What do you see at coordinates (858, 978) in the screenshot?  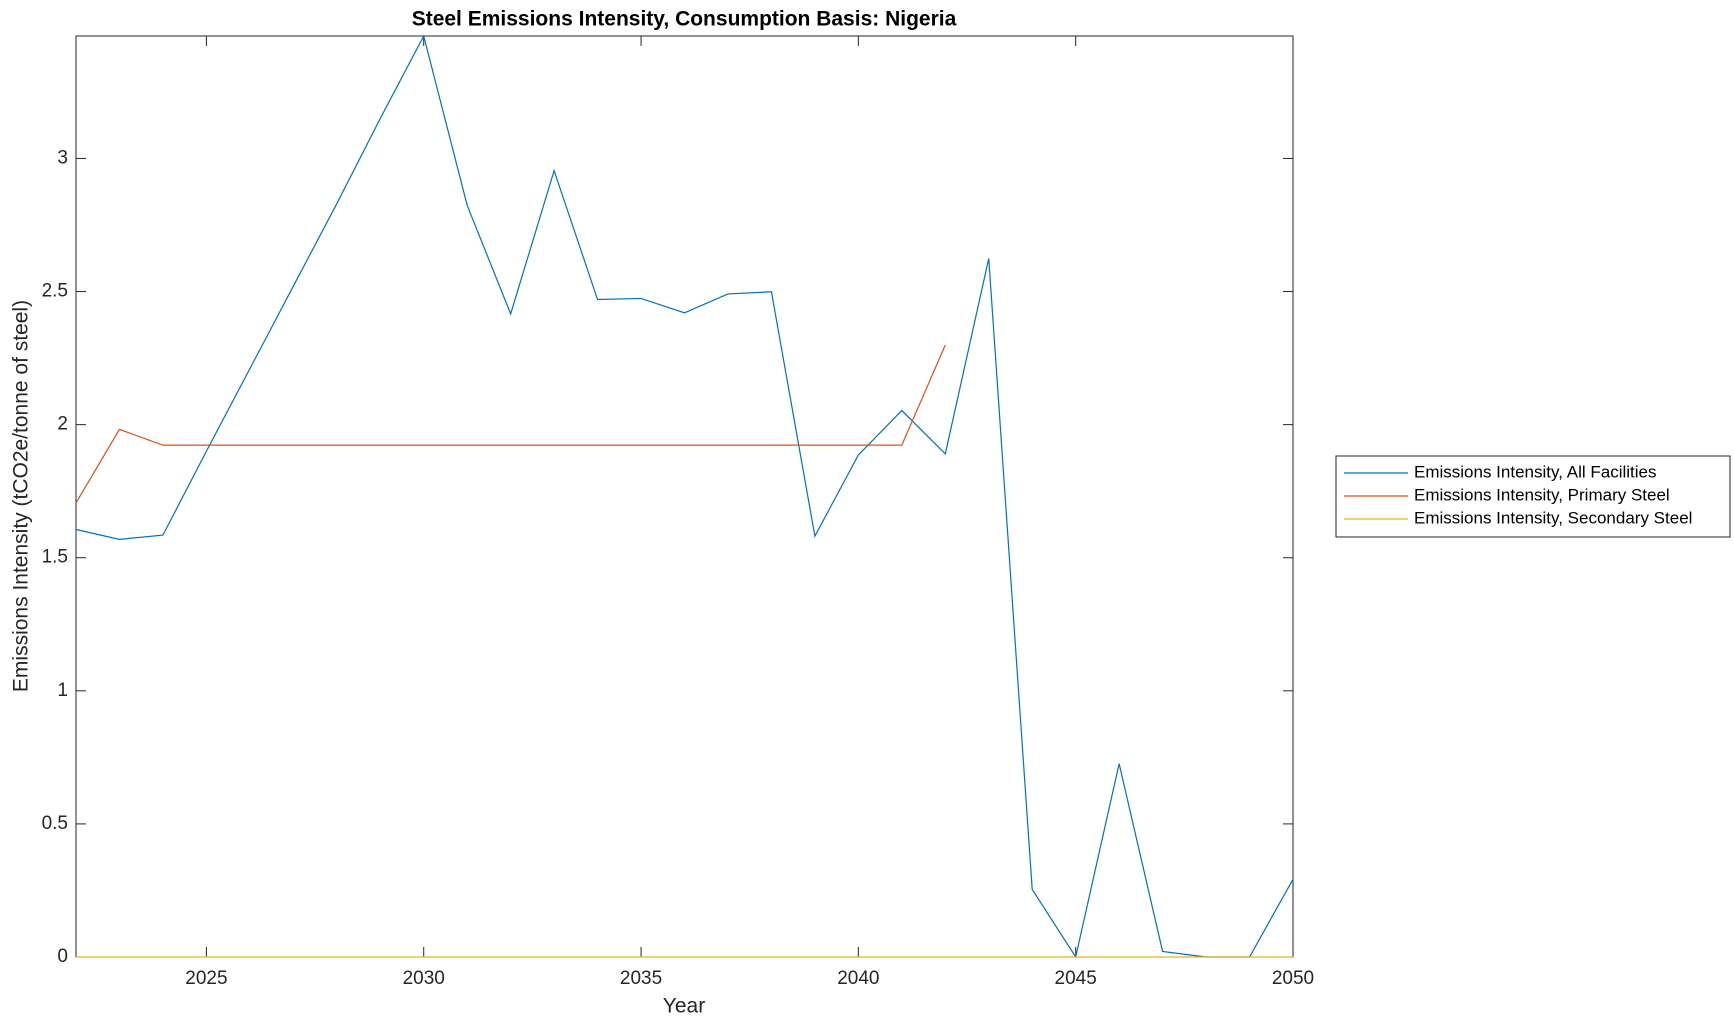 I see `x-tick-label: 2040` at bounding box center [858, 978].